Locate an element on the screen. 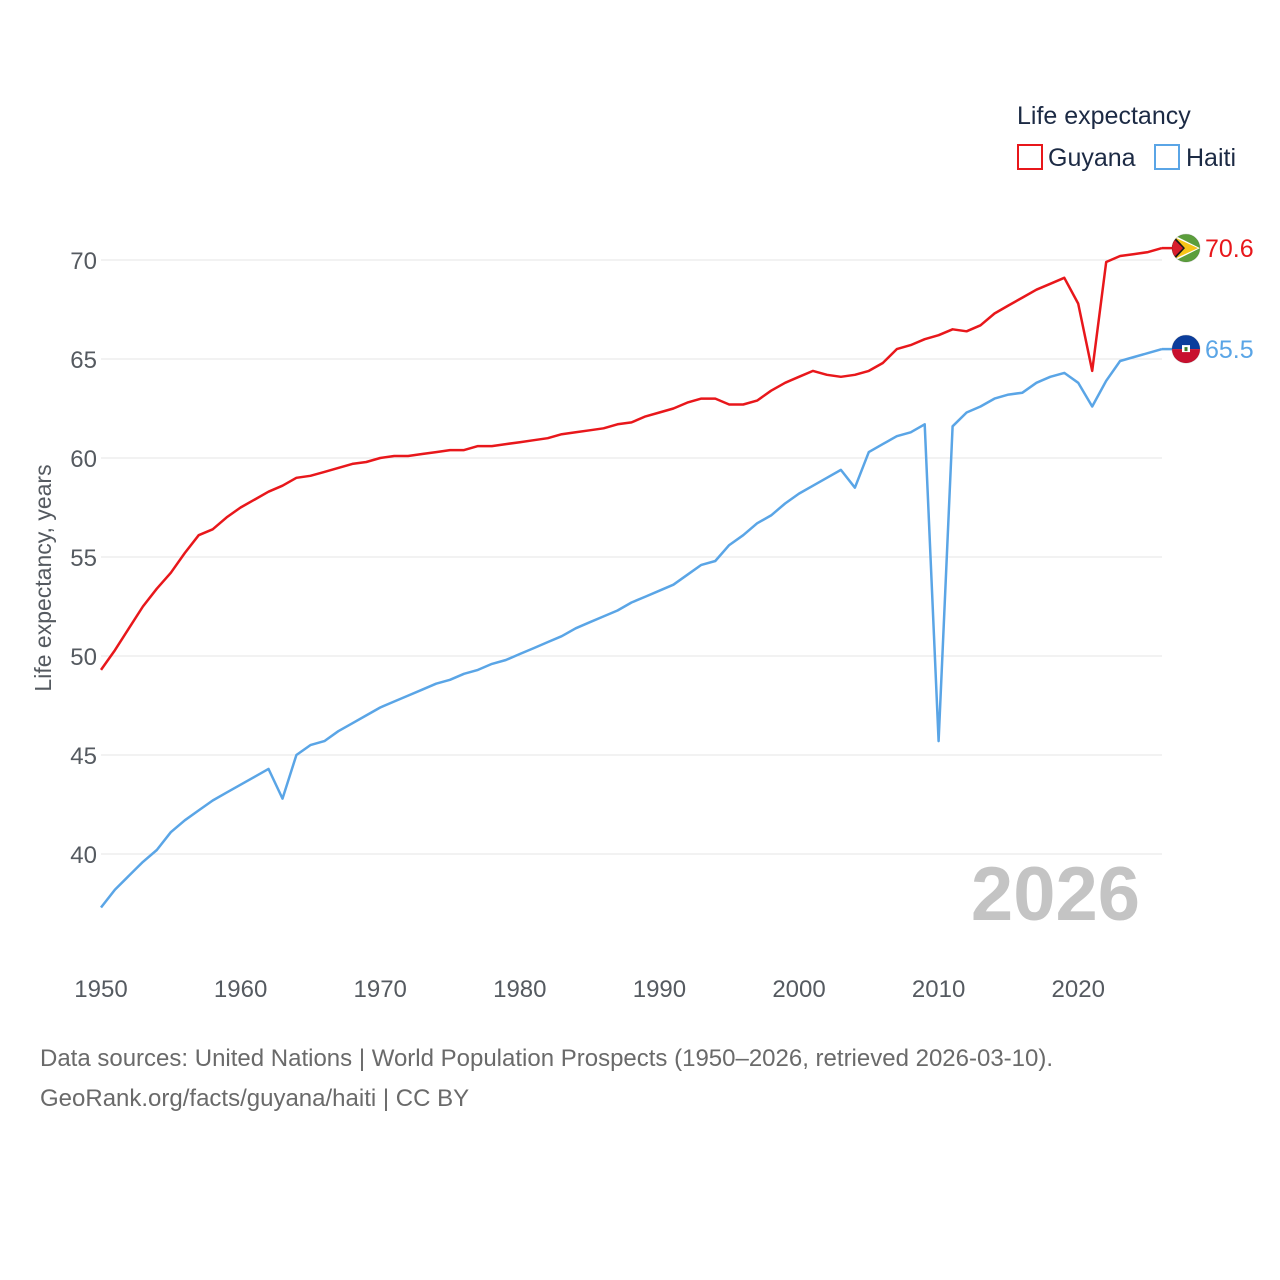 This screenshot has width=1280, height=1280. legend-item-haiti: Haiti is located at coordinates (1195, 158).